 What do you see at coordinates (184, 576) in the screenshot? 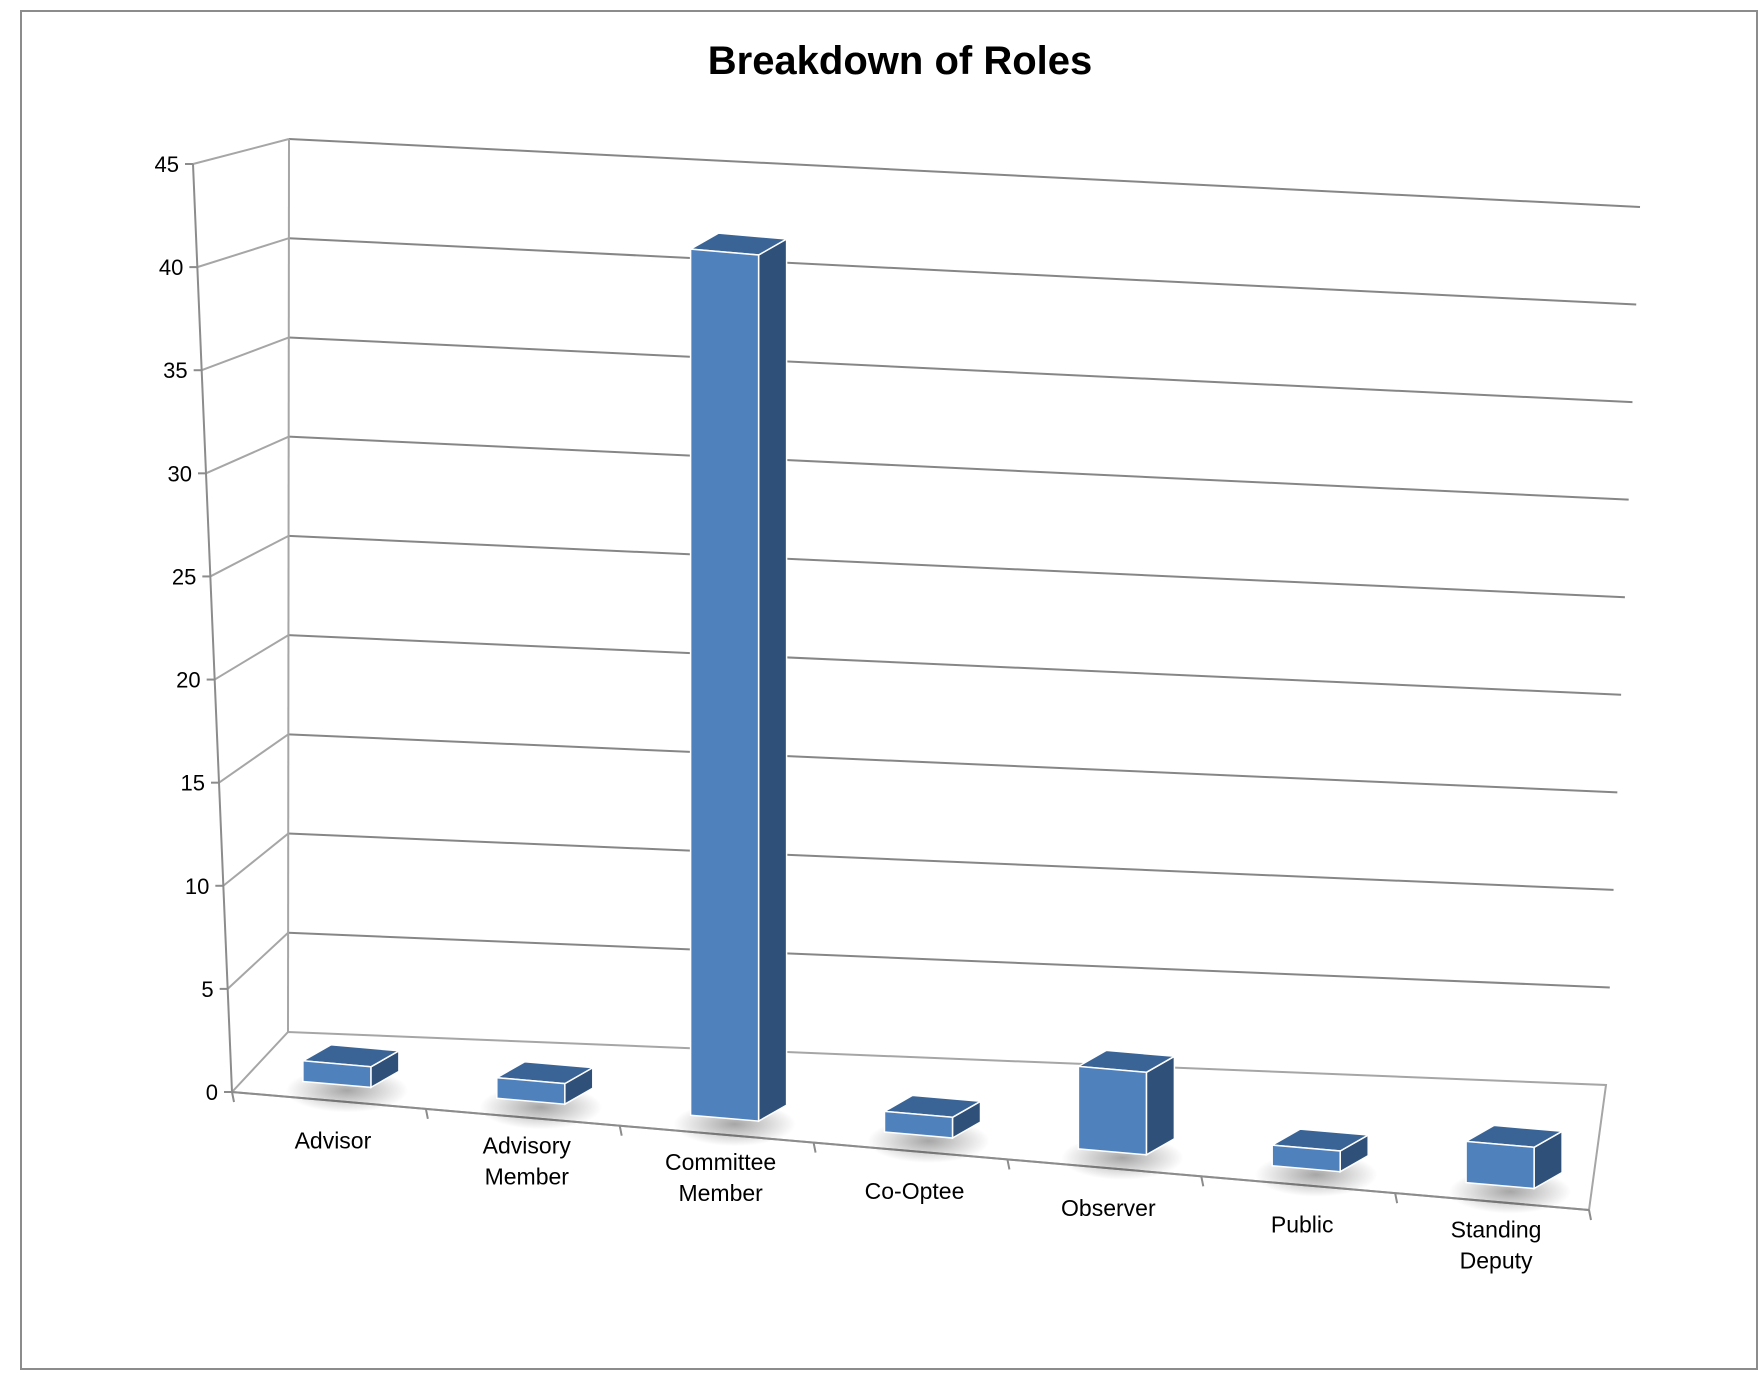
I see `y-tick-label: 25` at bounding box center [184, 576].